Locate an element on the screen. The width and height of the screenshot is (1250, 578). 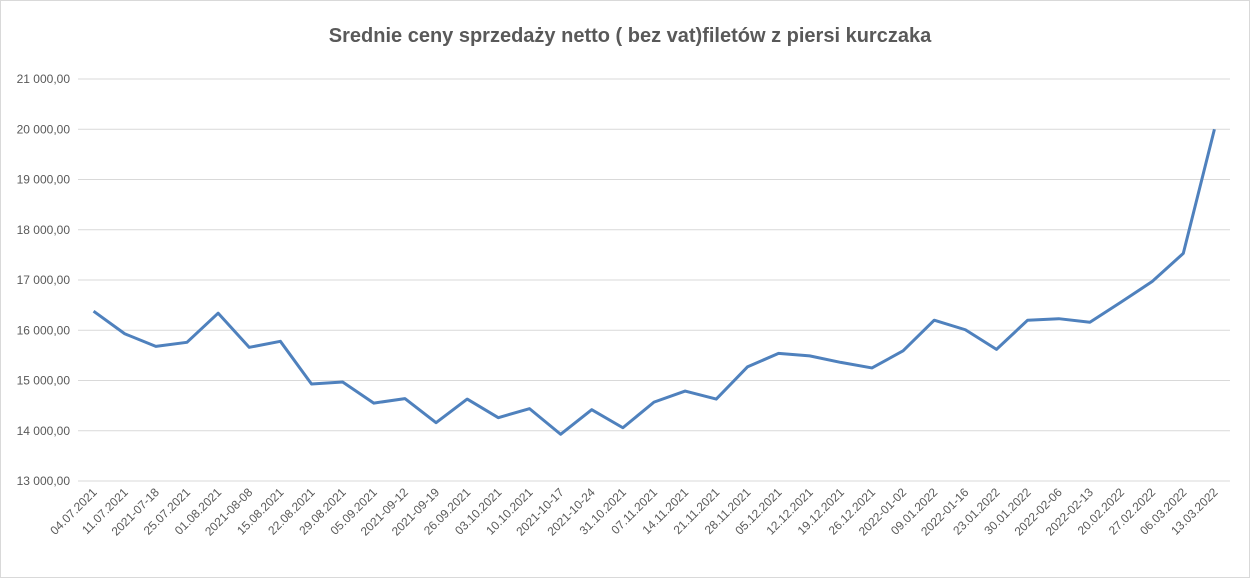
y-tick-label: 18 000,00 is located at coordinates (44, 230).